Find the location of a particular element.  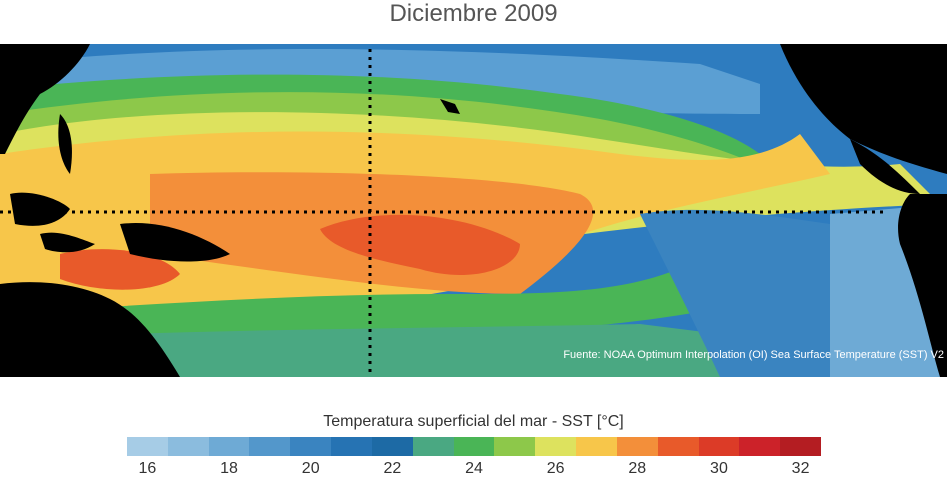

colorbar-tick-label: 32 is located at coordinates (800, 468).